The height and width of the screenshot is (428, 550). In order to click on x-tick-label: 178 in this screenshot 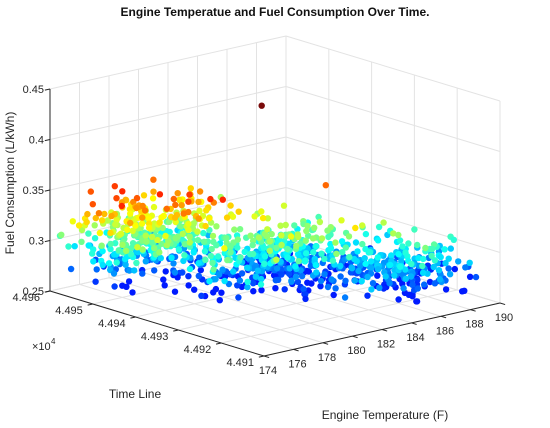, I will do `click(327, 358)`.